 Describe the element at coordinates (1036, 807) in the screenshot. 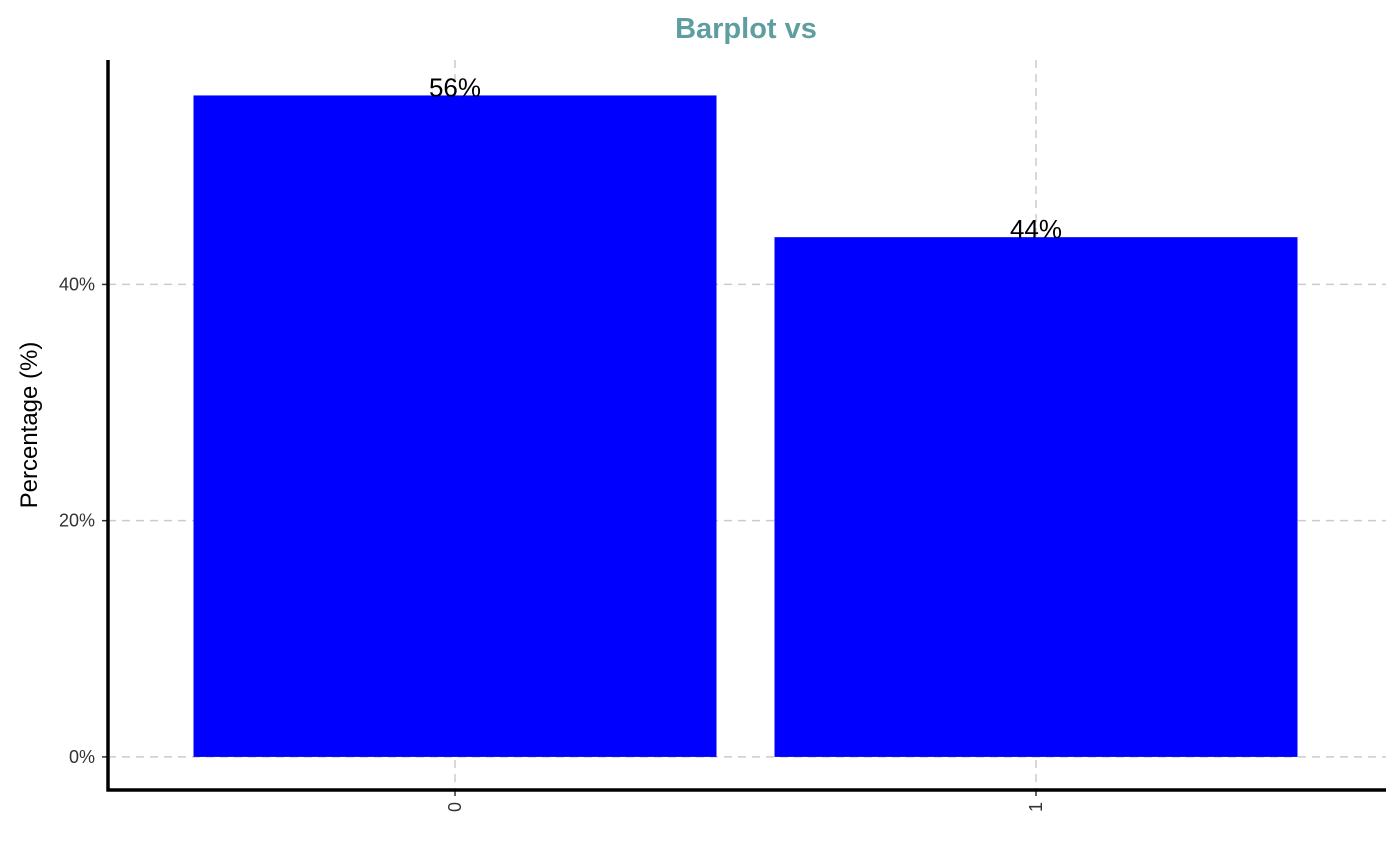

I see `x-tick-label: 1` at that location.